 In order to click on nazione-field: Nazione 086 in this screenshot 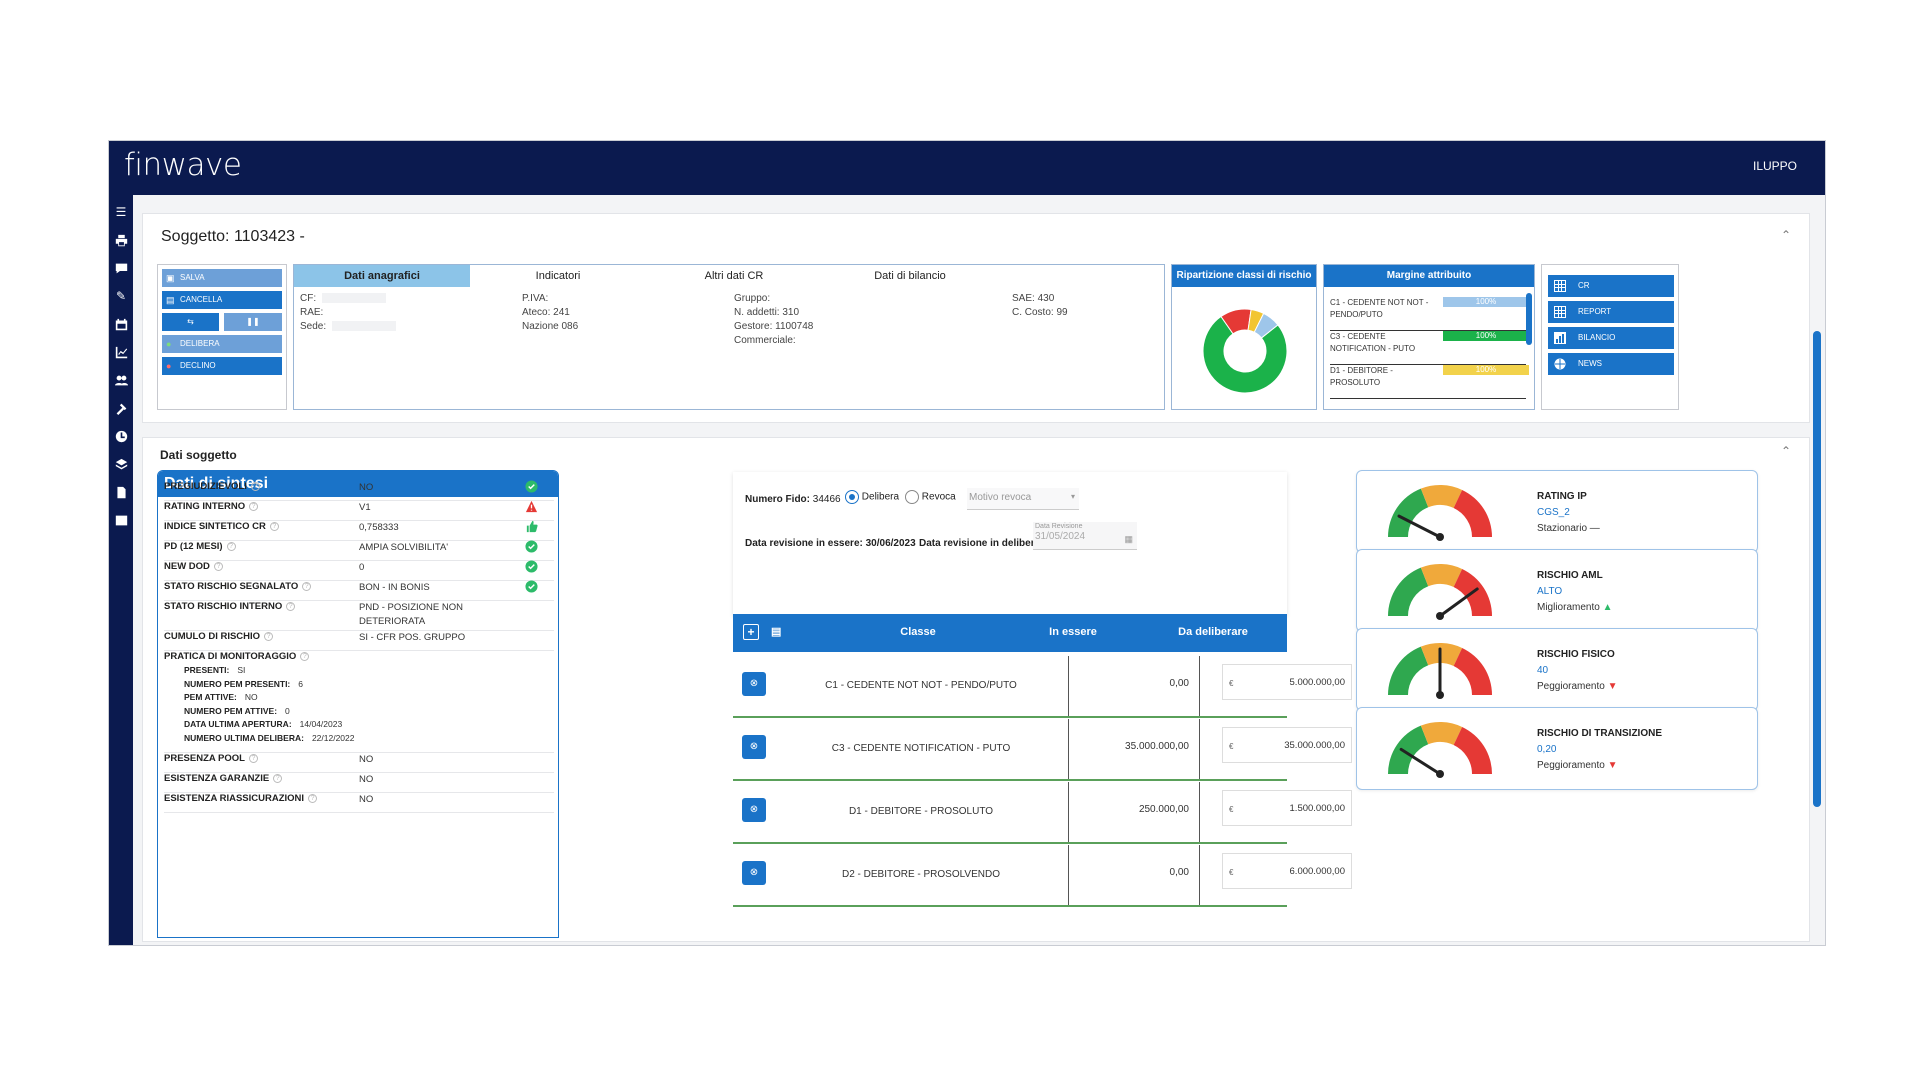, I will do `click(550, 326)`.